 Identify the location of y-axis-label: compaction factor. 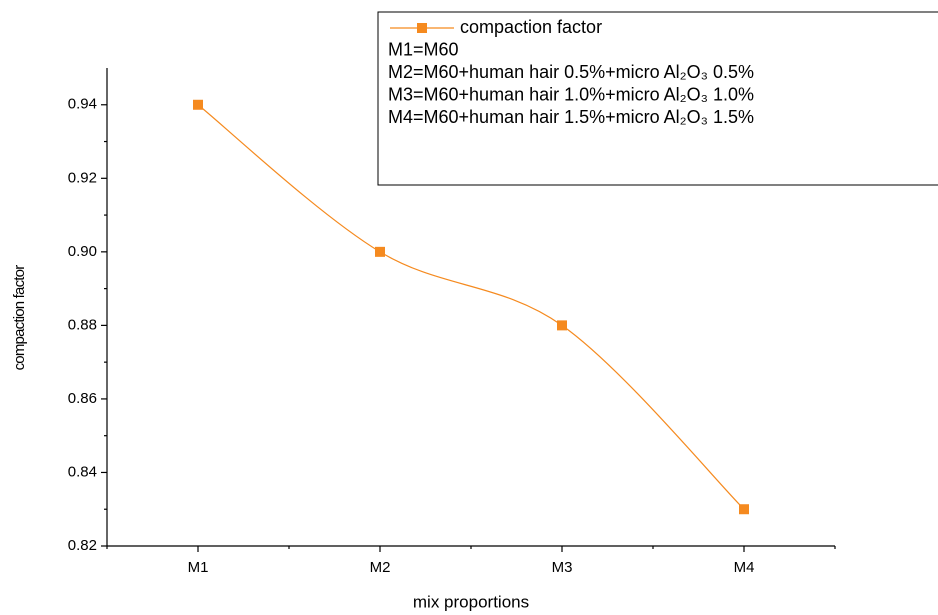
(19, 318).